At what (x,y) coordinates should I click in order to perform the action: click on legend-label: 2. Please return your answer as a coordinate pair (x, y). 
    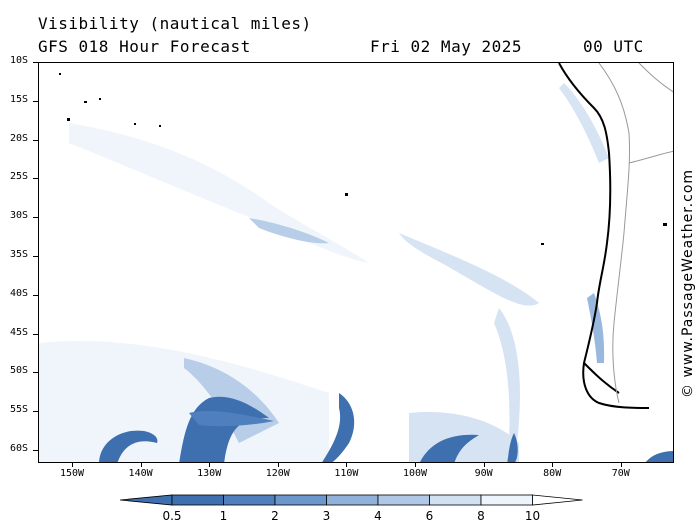
    Looking at the image, I should click on (275, 516).